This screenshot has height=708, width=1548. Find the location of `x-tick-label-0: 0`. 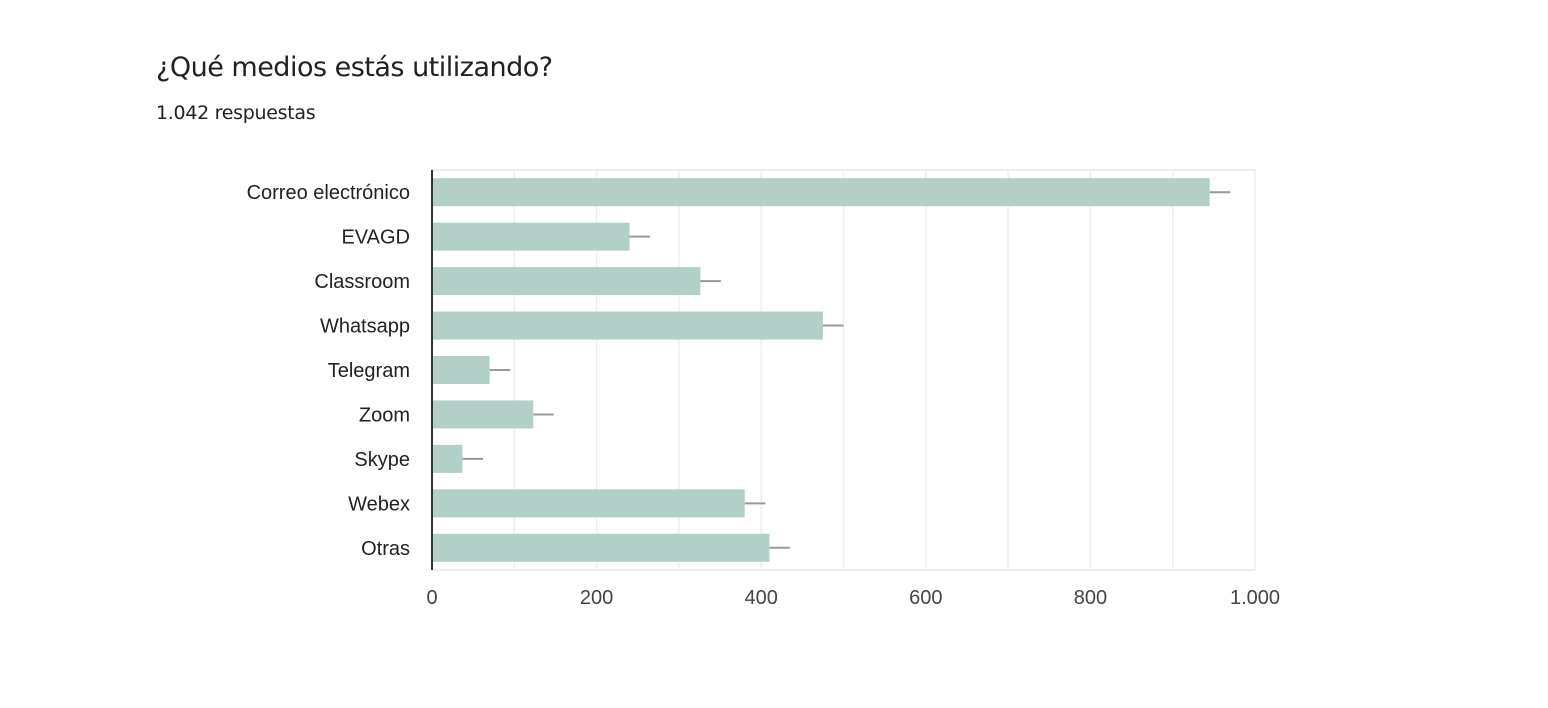

x-tick-label-0: 0 is located at coordinates (431, 598).